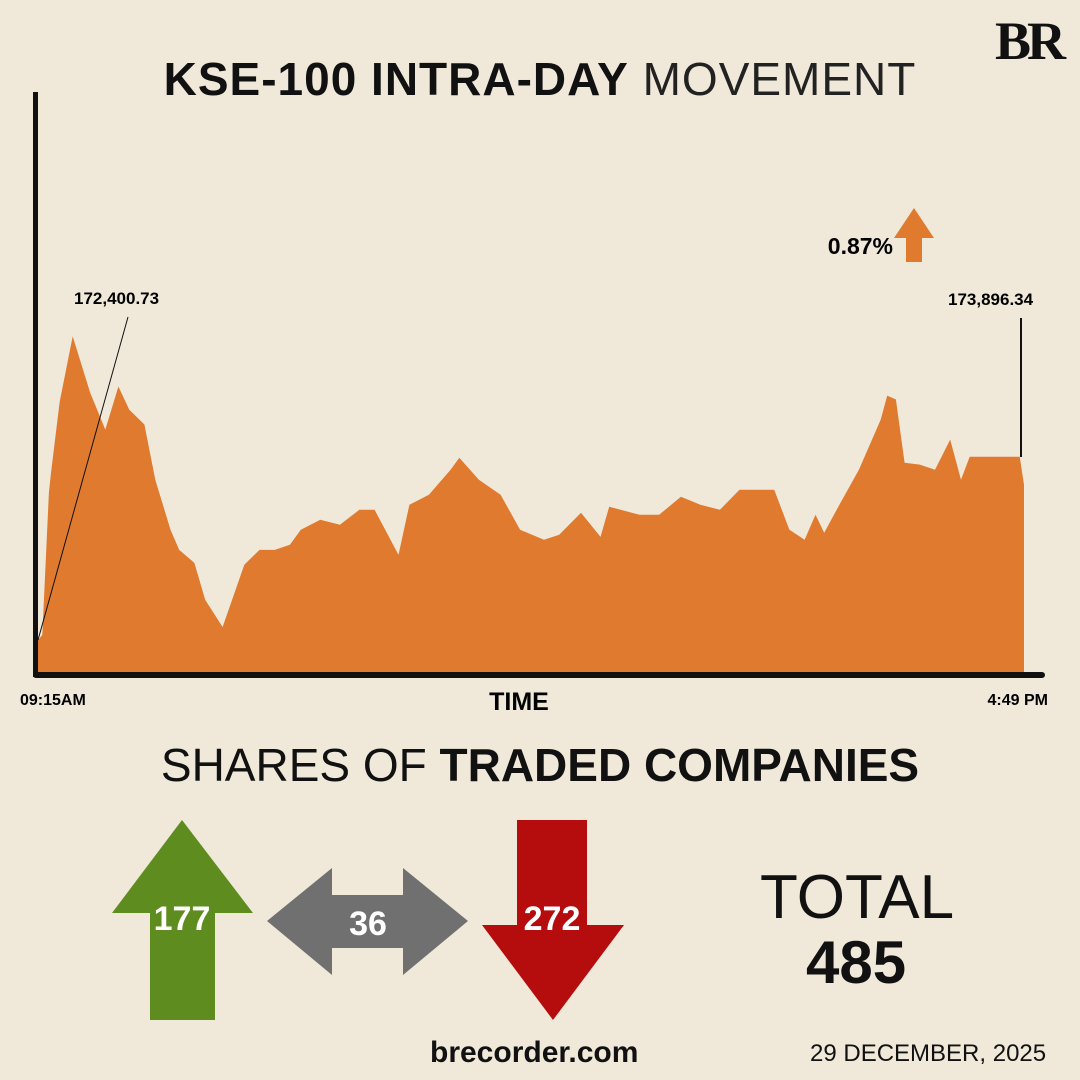  What do you see at coordinates (928, 1053) in the screenshot?
I see `date-label: 29 DECEMBER, 2025` at bounding box center [928, 1053].